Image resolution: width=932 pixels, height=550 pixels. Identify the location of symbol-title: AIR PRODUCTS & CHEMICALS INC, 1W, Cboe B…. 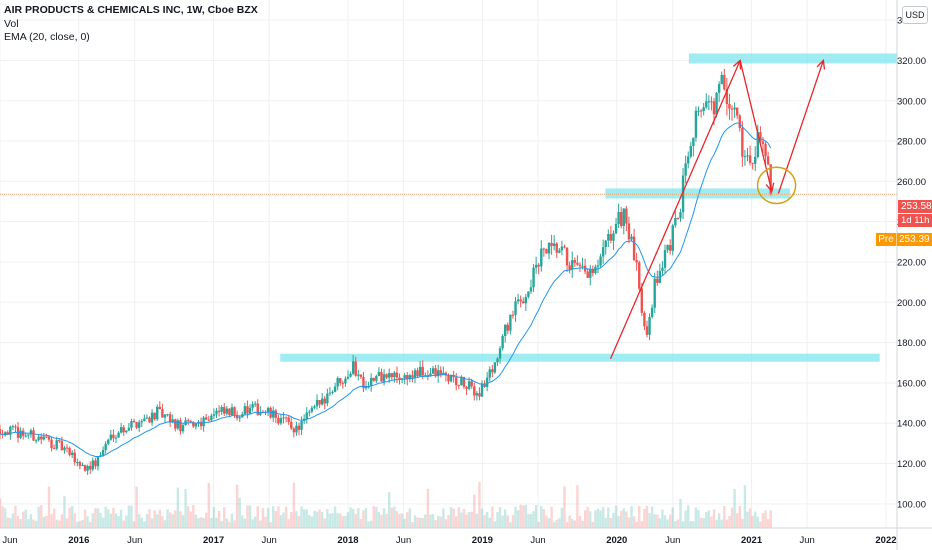
(131, 10).